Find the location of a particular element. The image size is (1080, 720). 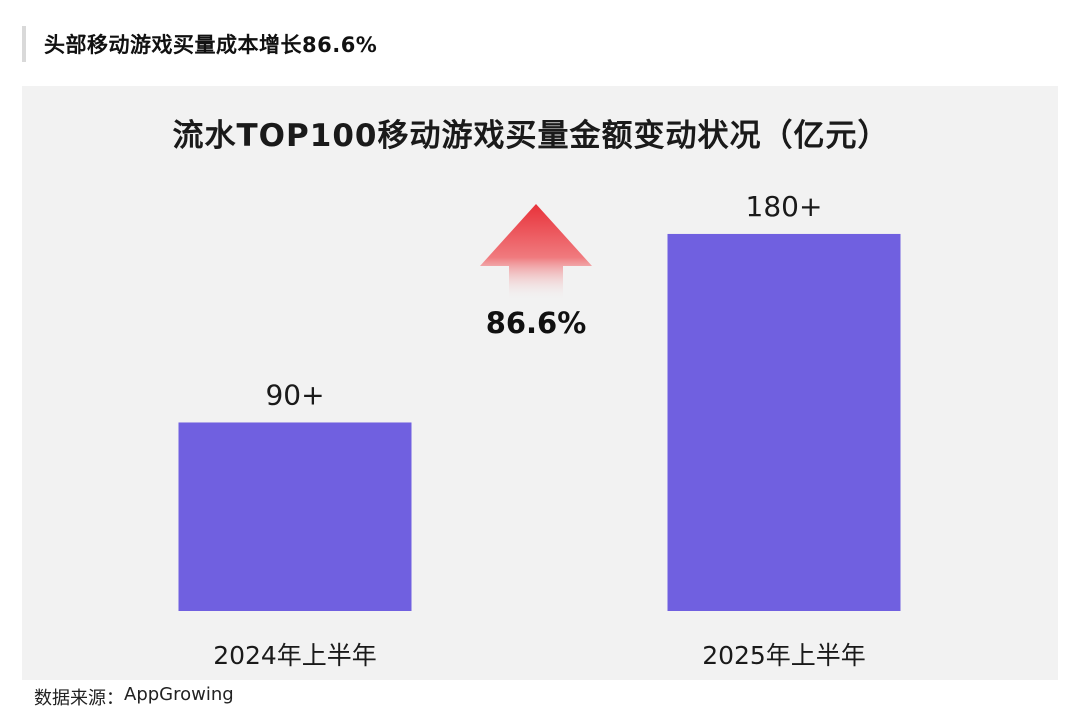

growth-percent-label: 86.6% is located at coordinates (536, 323).